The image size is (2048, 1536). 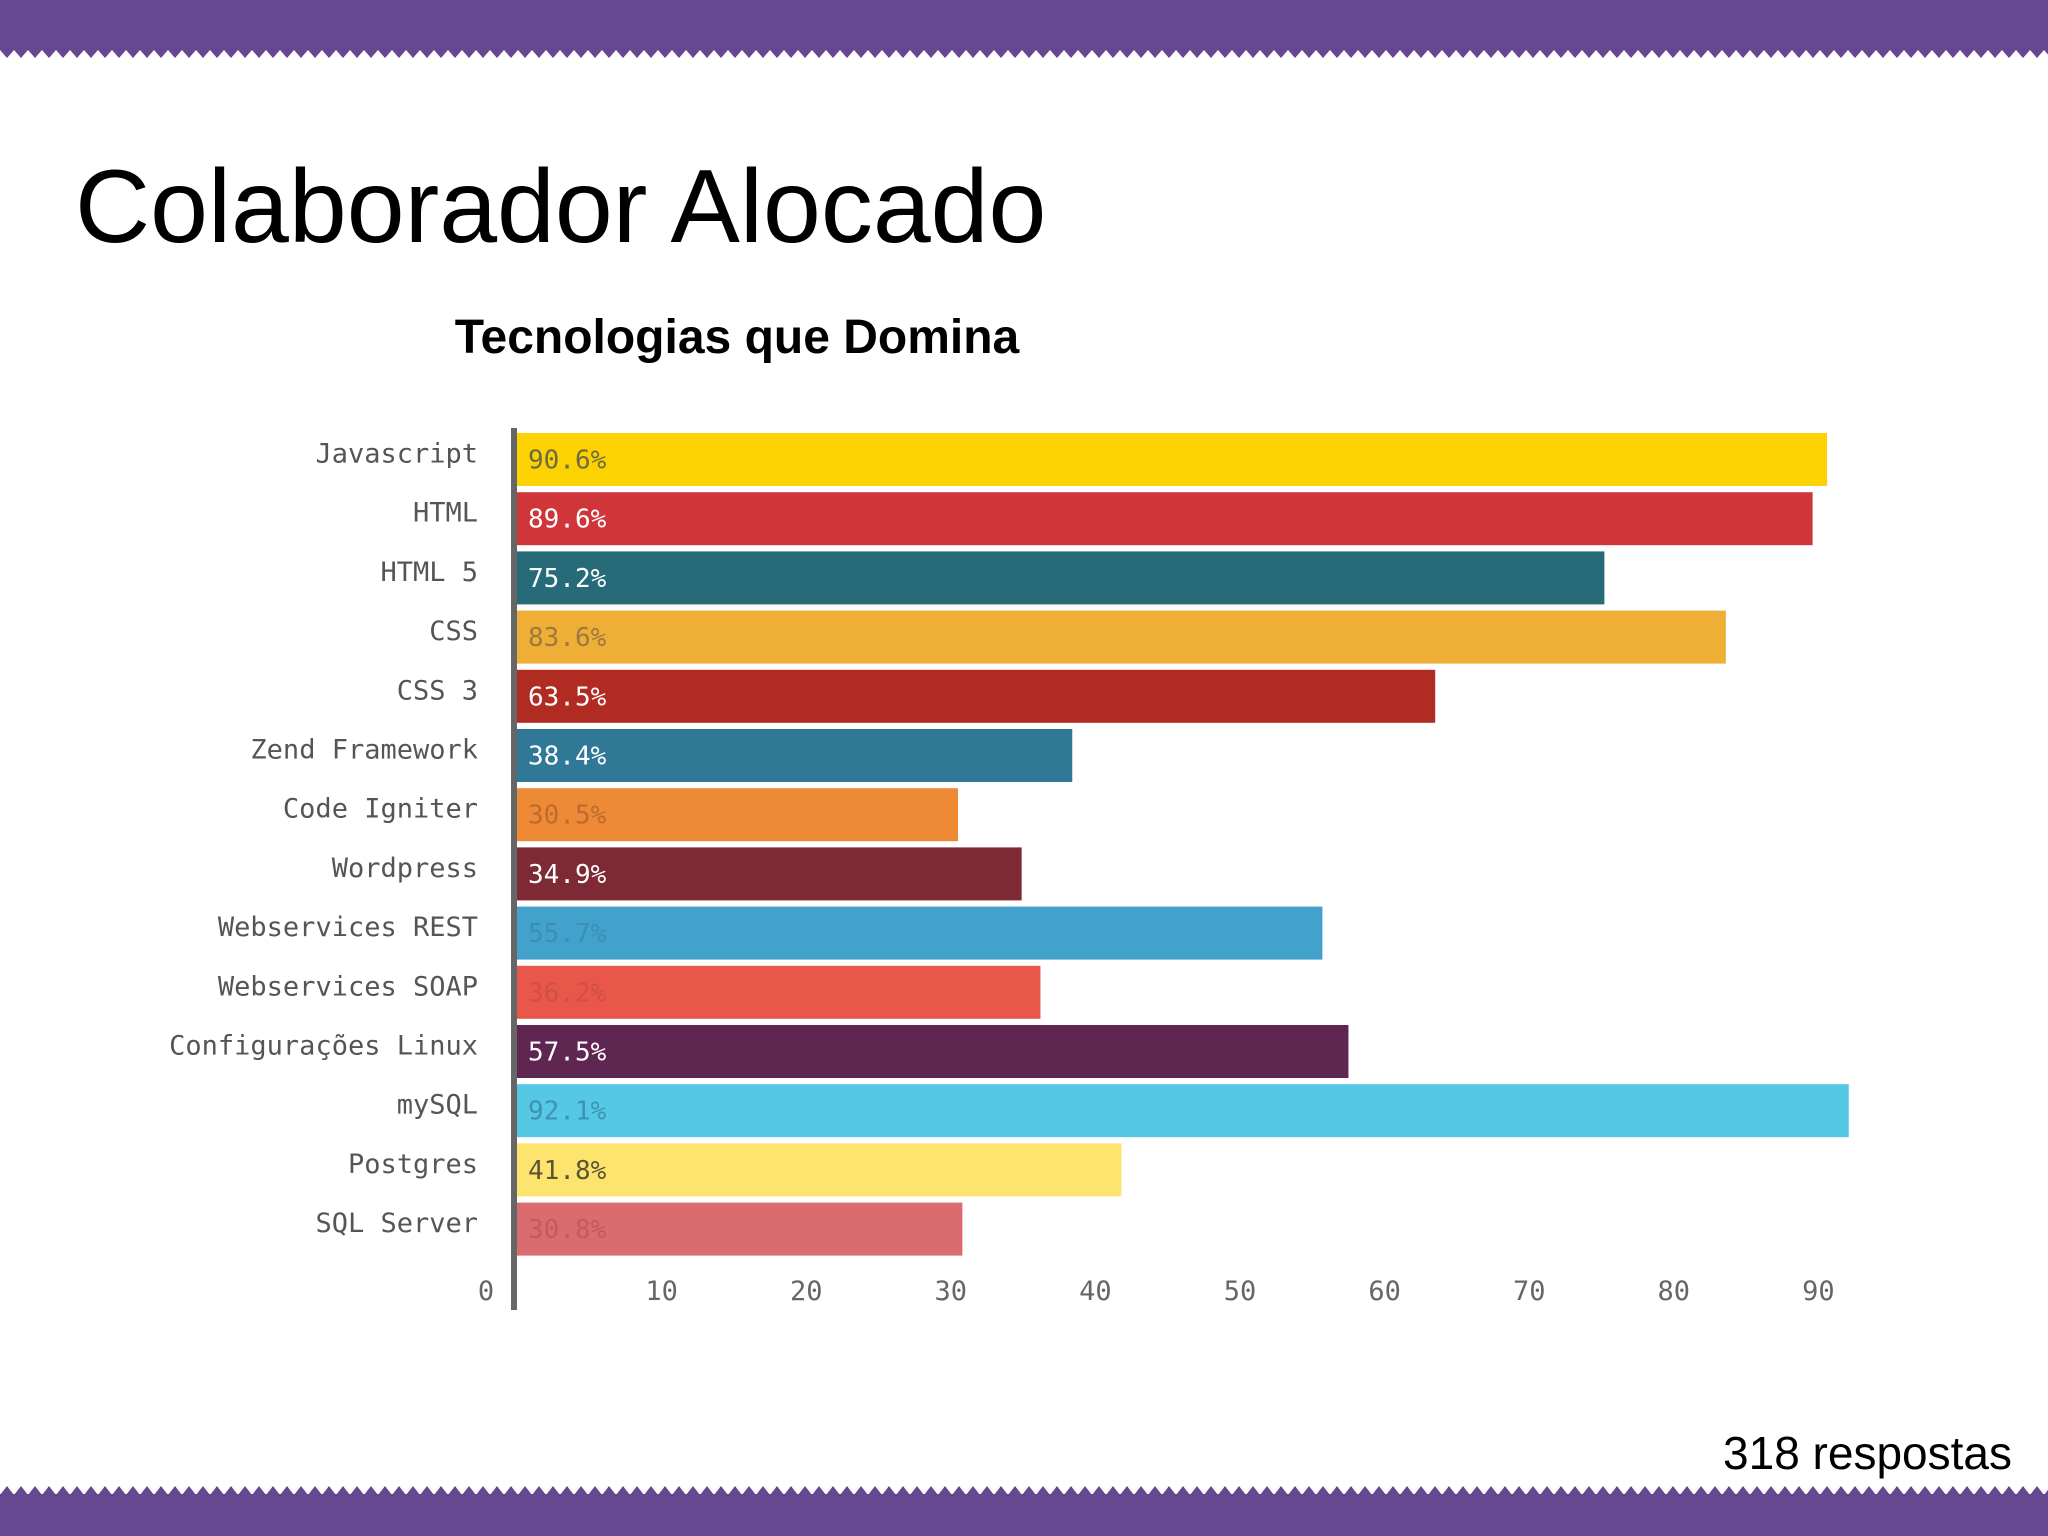 What do you see at coordinates (396, 454) in the screenshot?
I see `category-label-javascript: Javascript` at bounding box center [396, 454].